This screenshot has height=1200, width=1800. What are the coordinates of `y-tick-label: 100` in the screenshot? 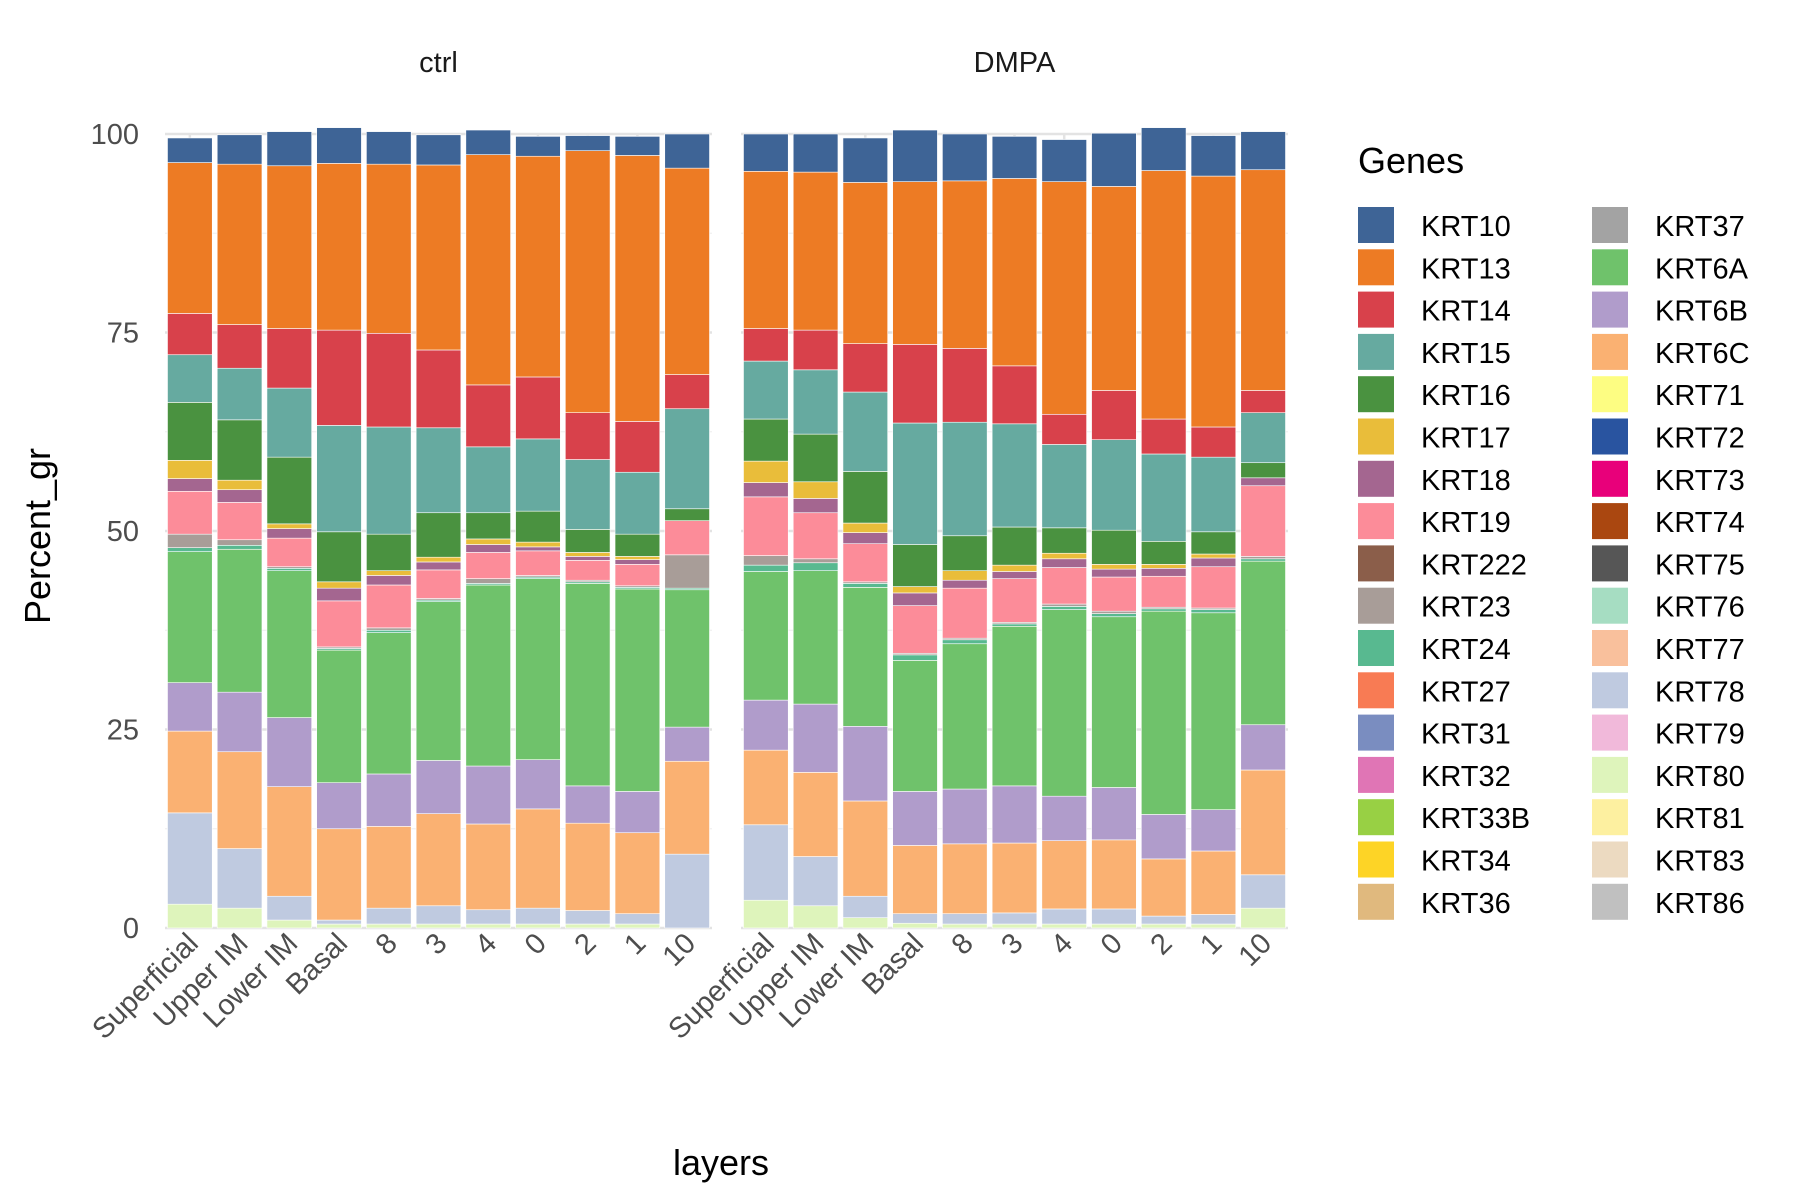 It's located at (115, 135).